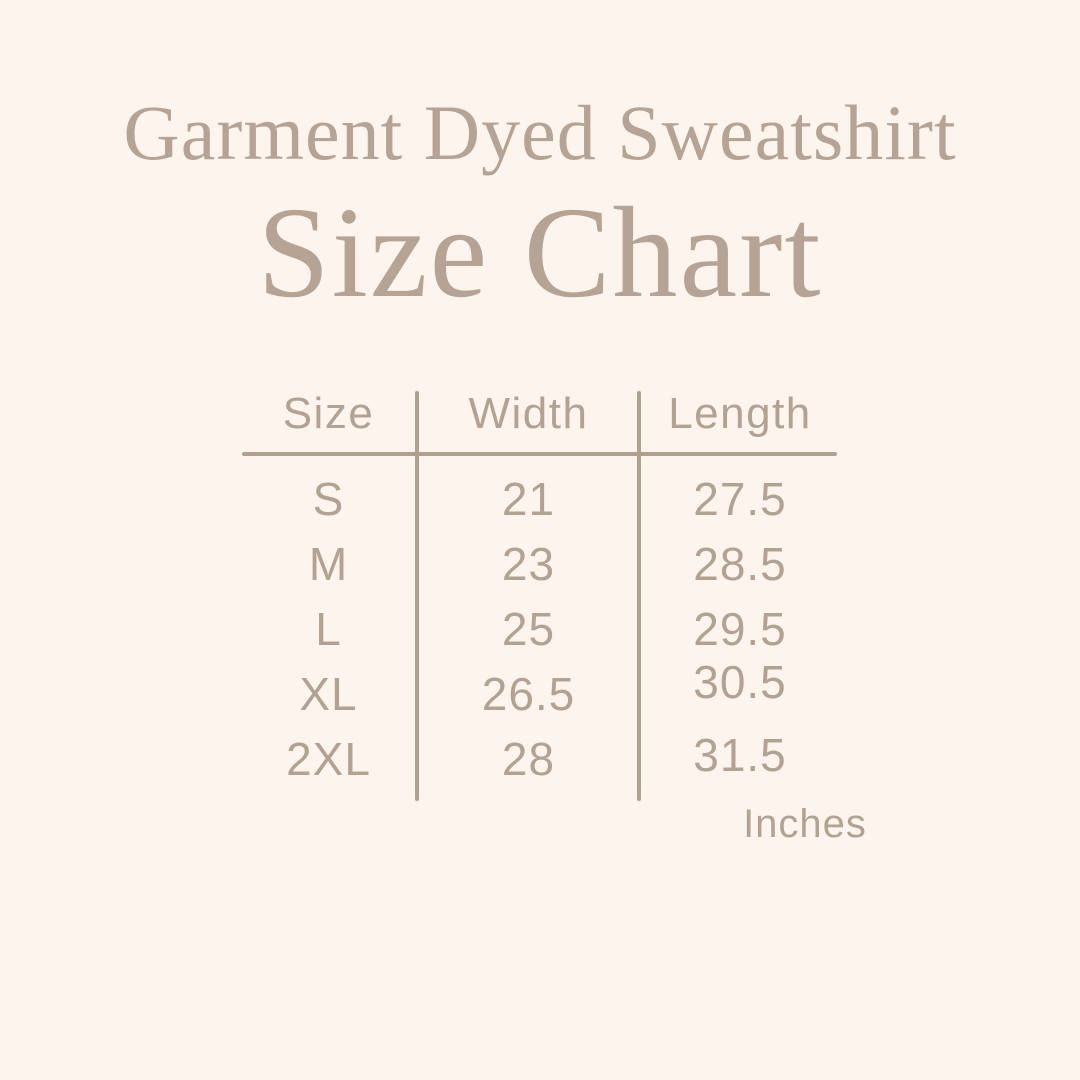 The height and width of the screenshot is (1080, 1080). Describe the element at coordinates (740, 563) in the screenshot. I see `length-cell: 28.5` at that location.